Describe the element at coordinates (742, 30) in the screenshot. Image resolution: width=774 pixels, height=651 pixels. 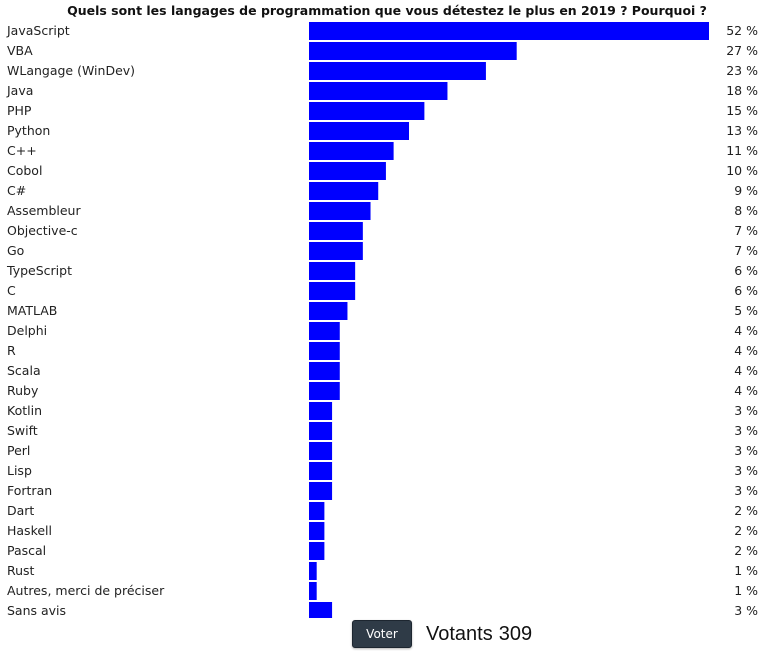
I see `value-label: 52 %` at that location.